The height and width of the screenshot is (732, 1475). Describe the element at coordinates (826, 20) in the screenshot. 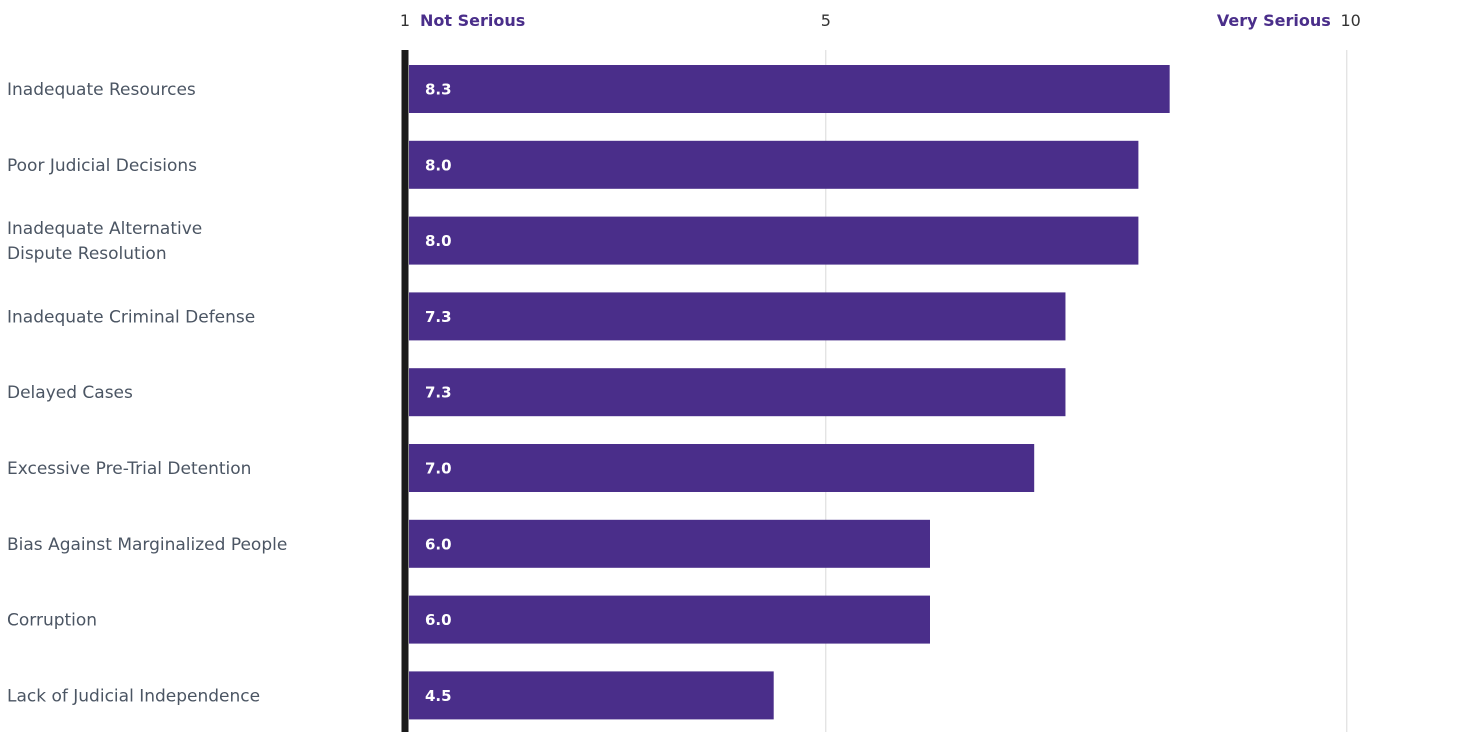

I see `x-tick-label: 5` at that location.